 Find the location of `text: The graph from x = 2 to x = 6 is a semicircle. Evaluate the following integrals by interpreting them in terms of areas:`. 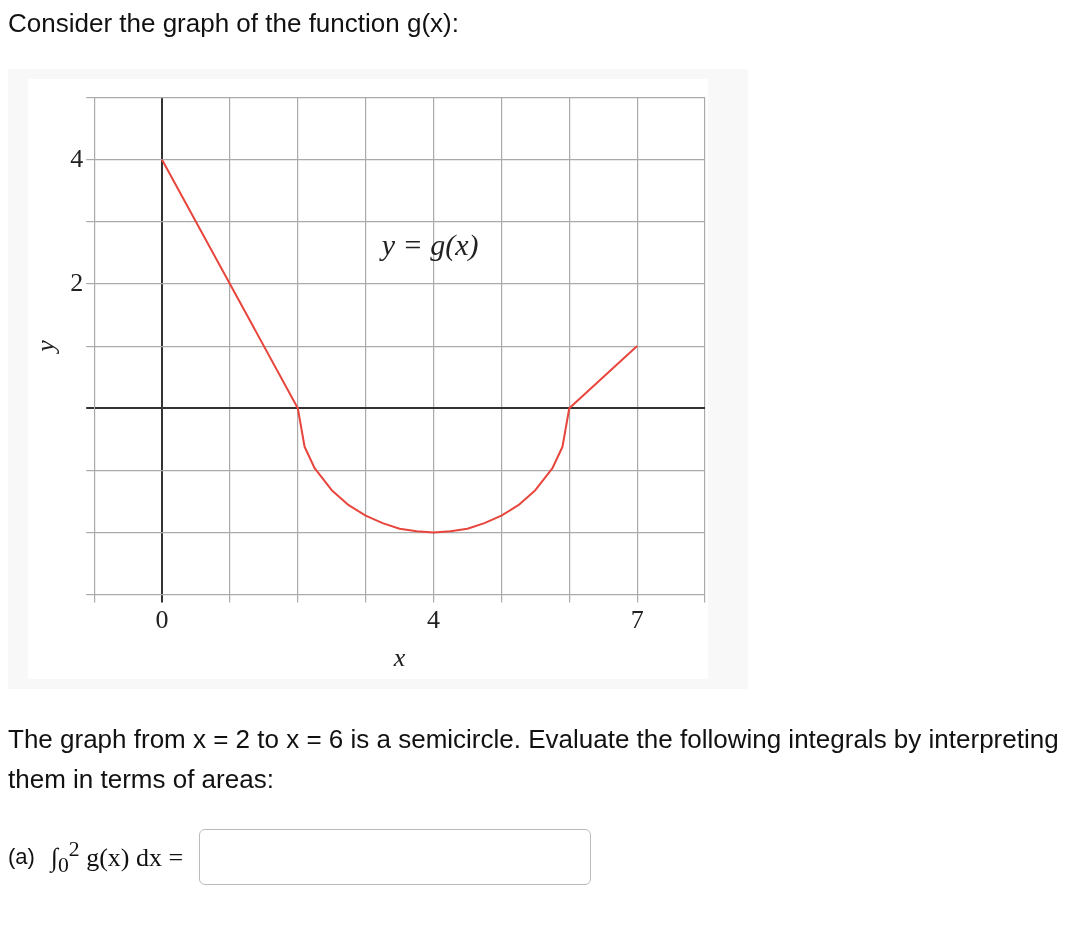

text: The graph from x = 2 to x = 6 is a semicircle. Evaluate the following integrals by interpreting them in terms of areas: is located at coordinates (534, 759).